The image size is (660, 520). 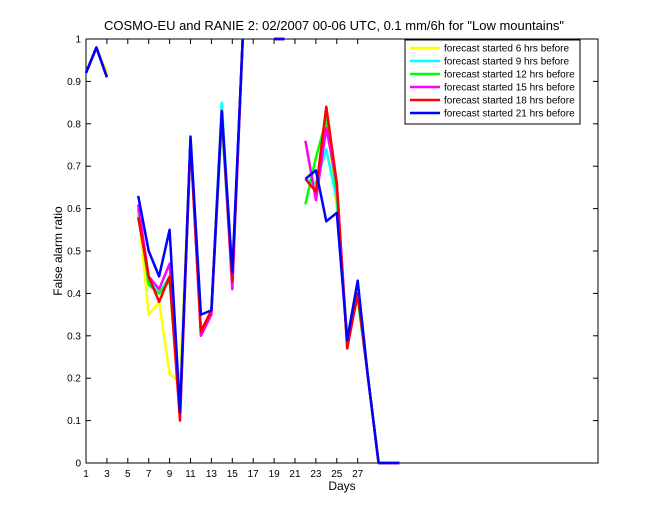 I want to click on y-tick-label: 0.8, so click(x=74, y=124).